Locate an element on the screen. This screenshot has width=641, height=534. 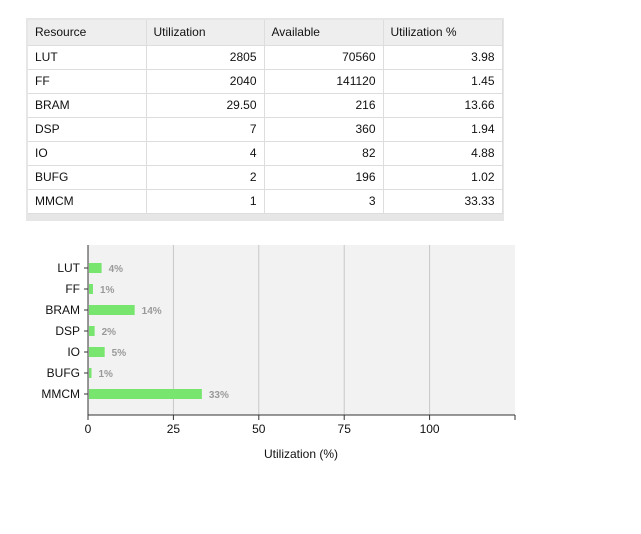
bar-bram is located at coordinates (112, 310).